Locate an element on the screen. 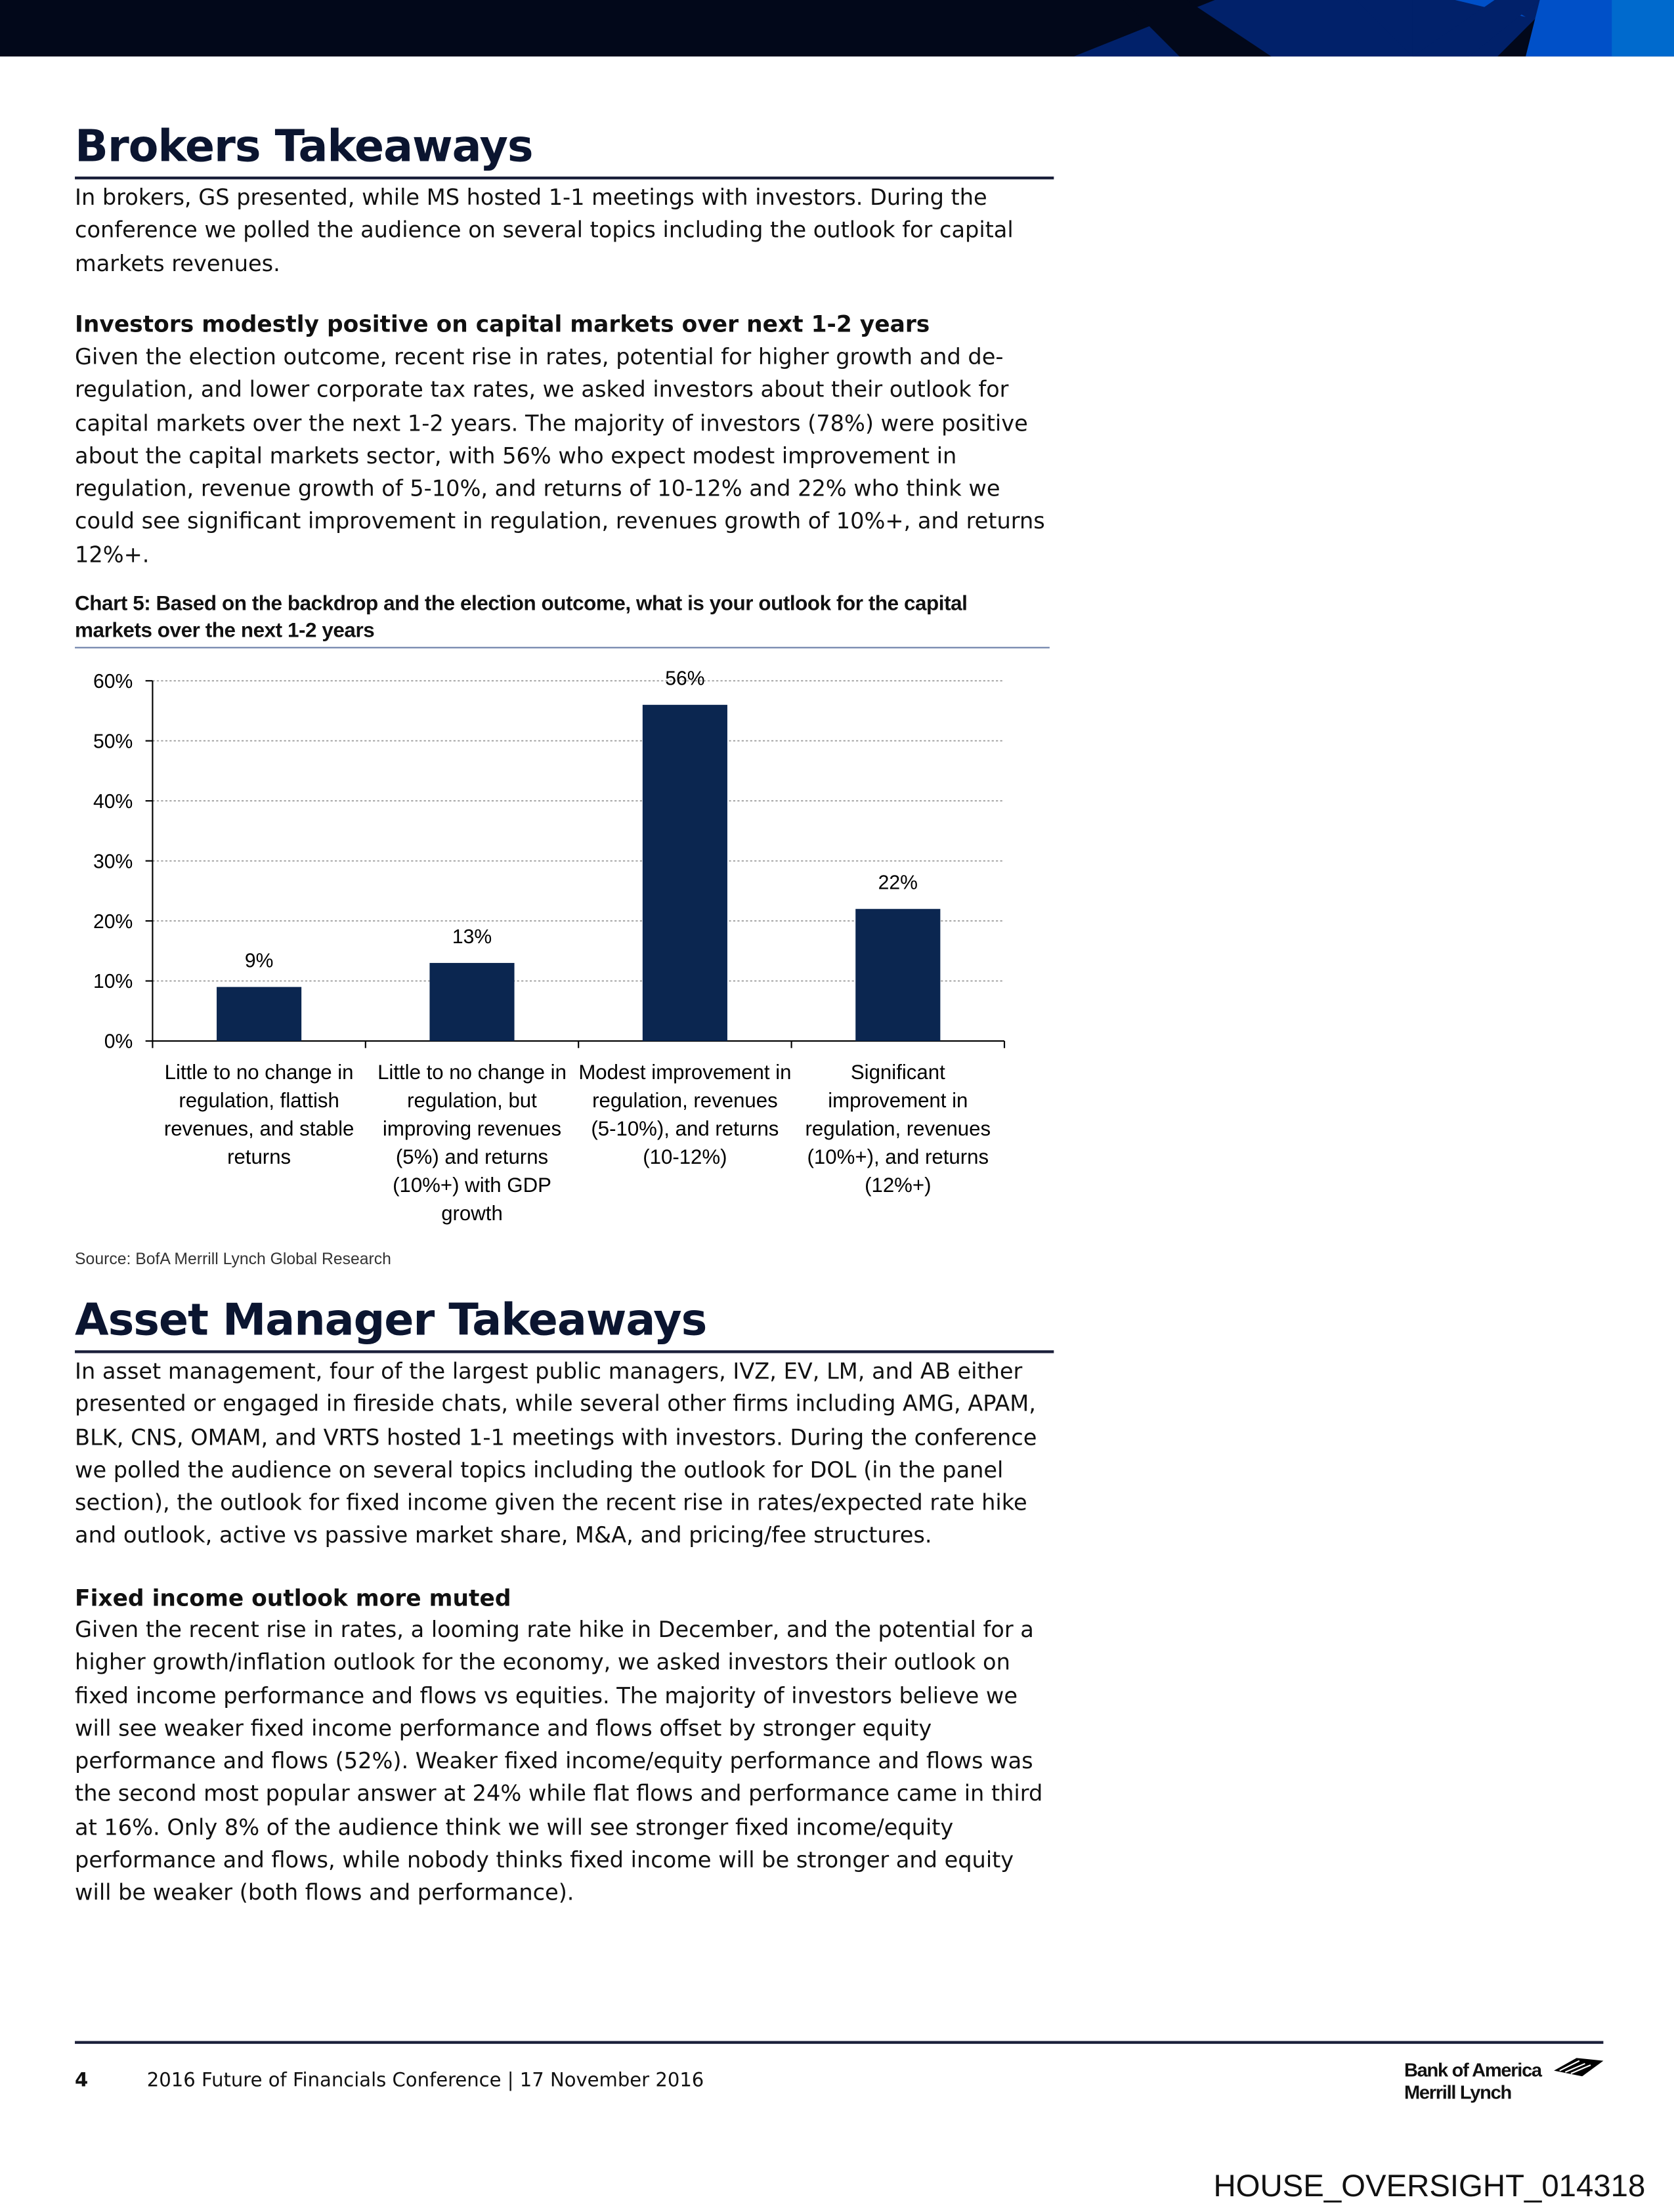  footer-rule is located at coordinates (840, 2042).